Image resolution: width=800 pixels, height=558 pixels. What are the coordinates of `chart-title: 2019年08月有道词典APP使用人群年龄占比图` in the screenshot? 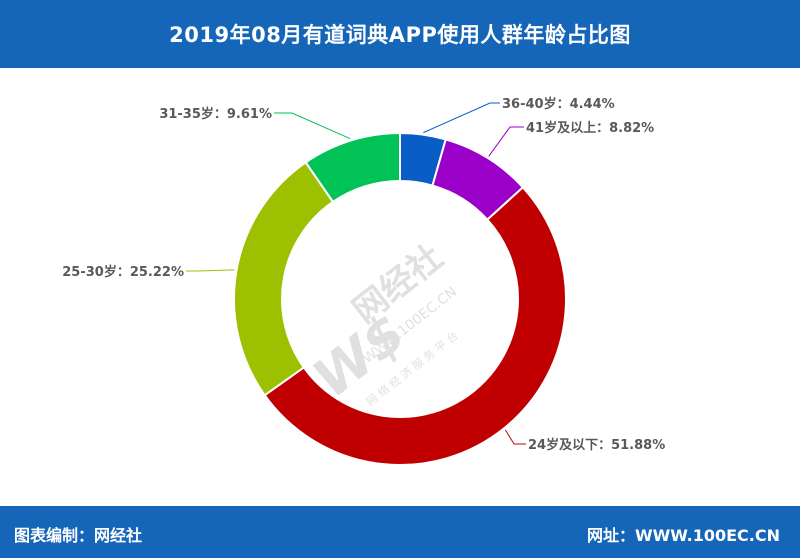 It's located at (400, 35).